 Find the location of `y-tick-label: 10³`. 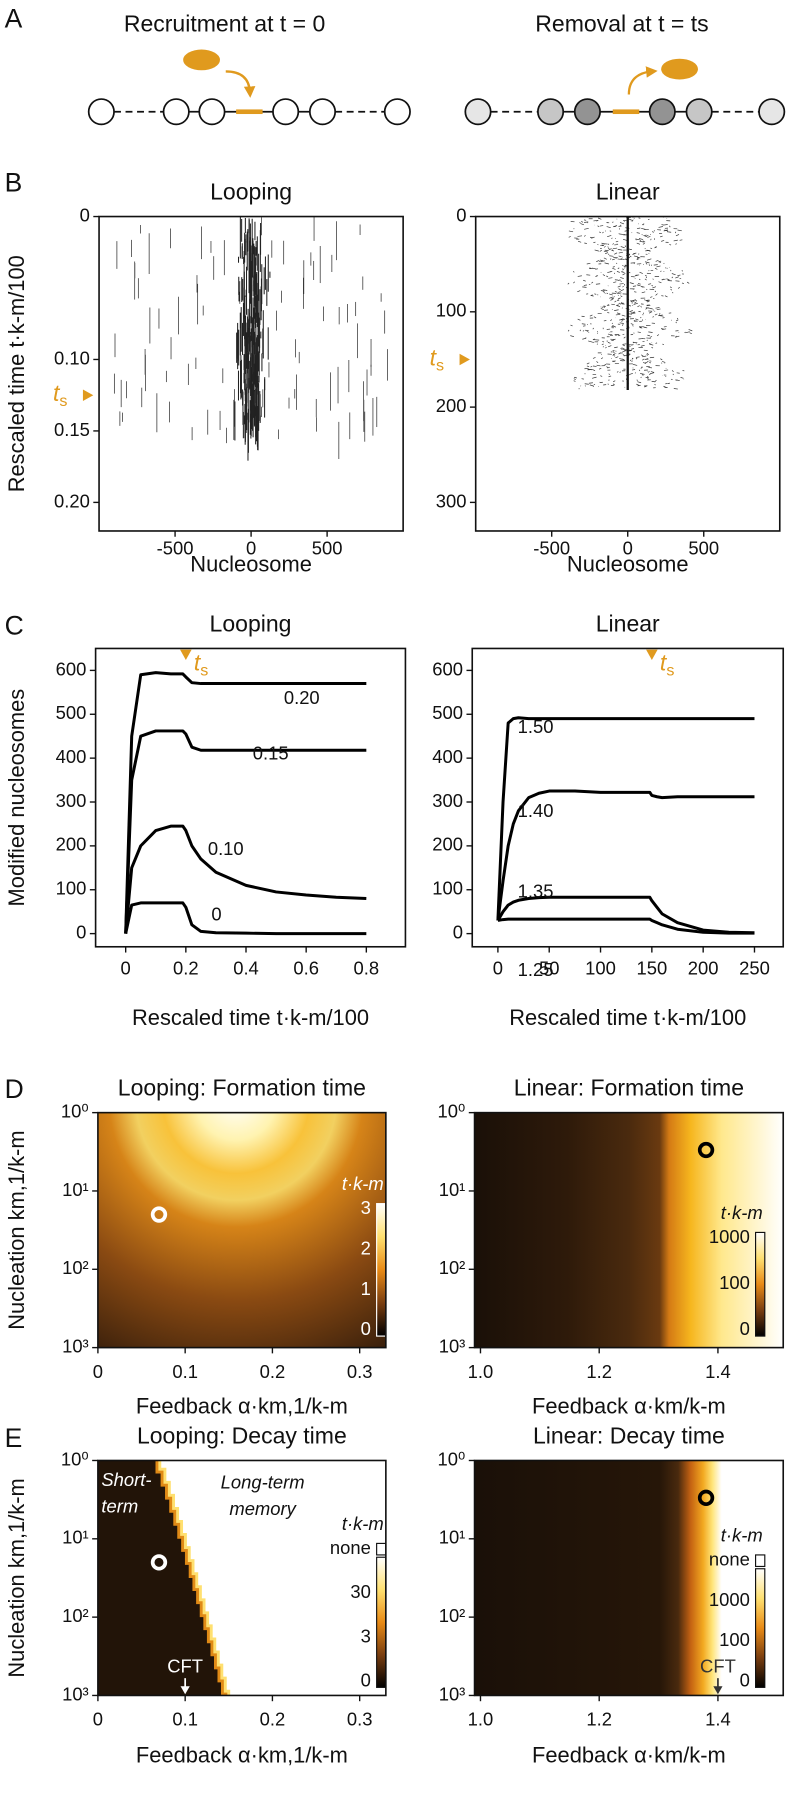

y-tick-label: 10³ is located at coordinates (452, 1693).